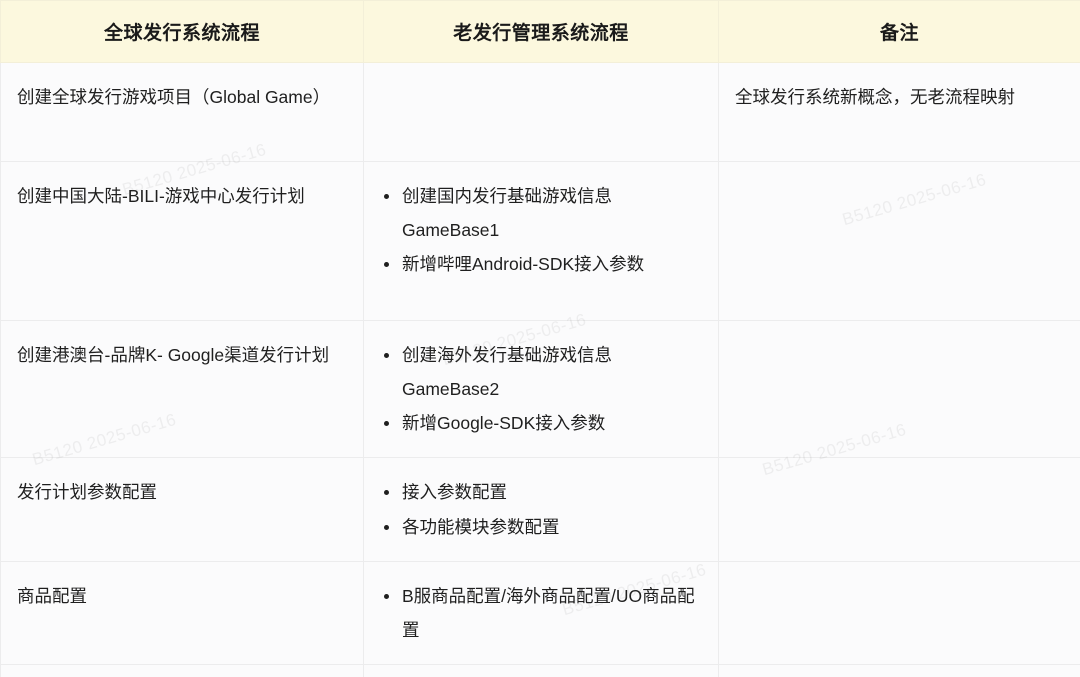  Describe the element at coordinates (182, 509) in the screenshot. I see `cell-global-flow: 发行计划参数配置` at that location.